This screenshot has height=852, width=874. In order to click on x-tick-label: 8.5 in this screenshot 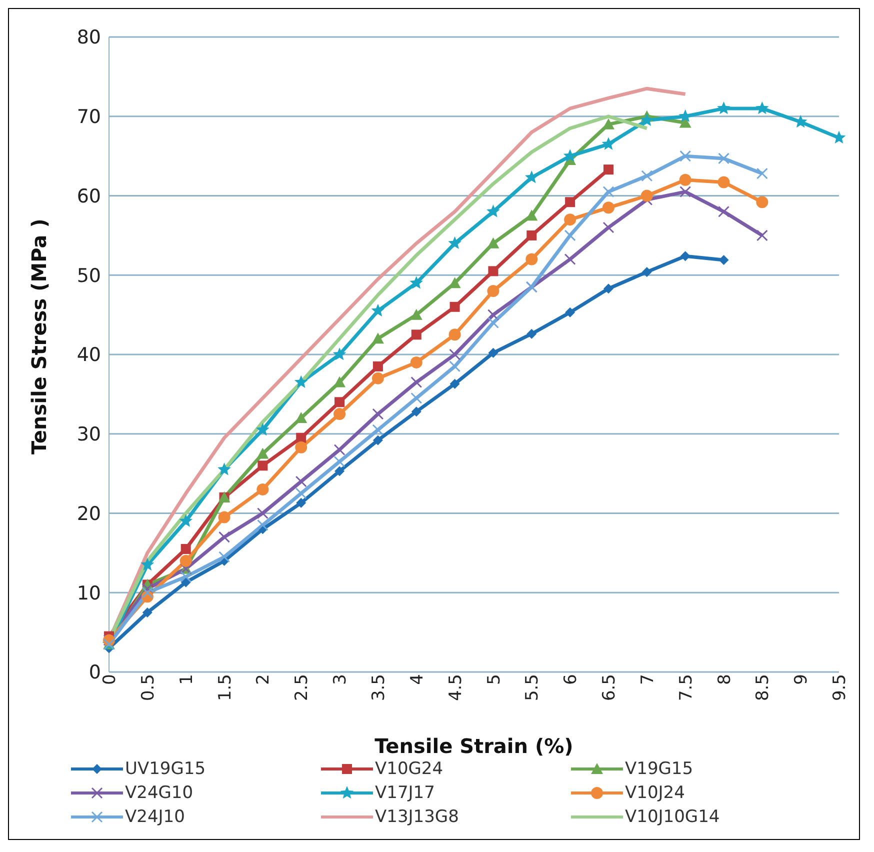, I will do `click(763, 688)`.